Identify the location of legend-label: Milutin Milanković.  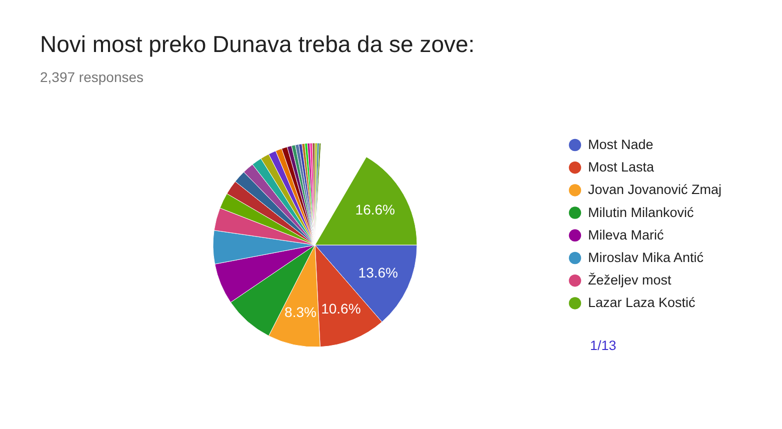
(641, 212).